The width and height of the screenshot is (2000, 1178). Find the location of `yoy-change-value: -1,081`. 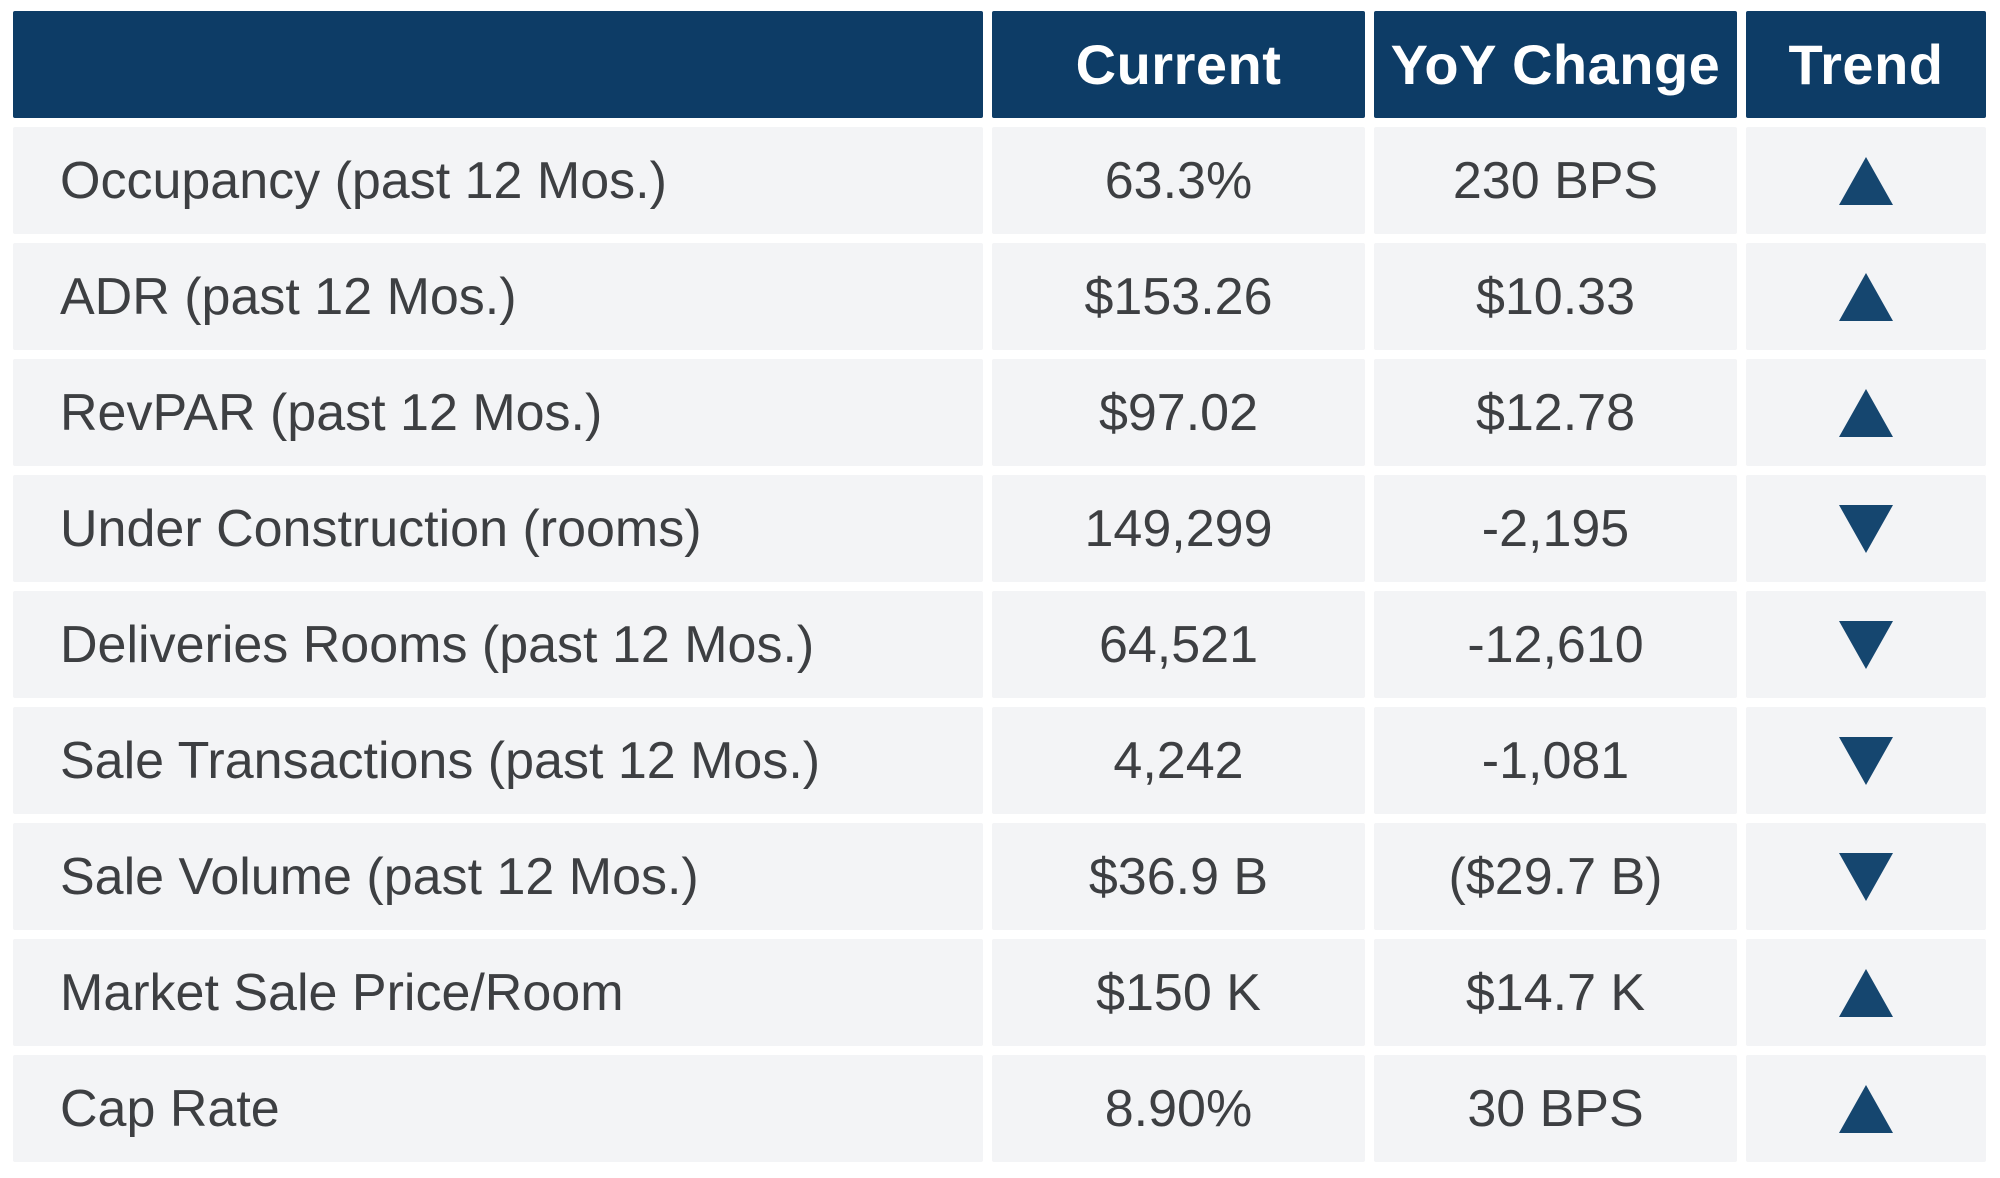

yoy-change-value: -1,081 is located at coordinates (1555, 760).